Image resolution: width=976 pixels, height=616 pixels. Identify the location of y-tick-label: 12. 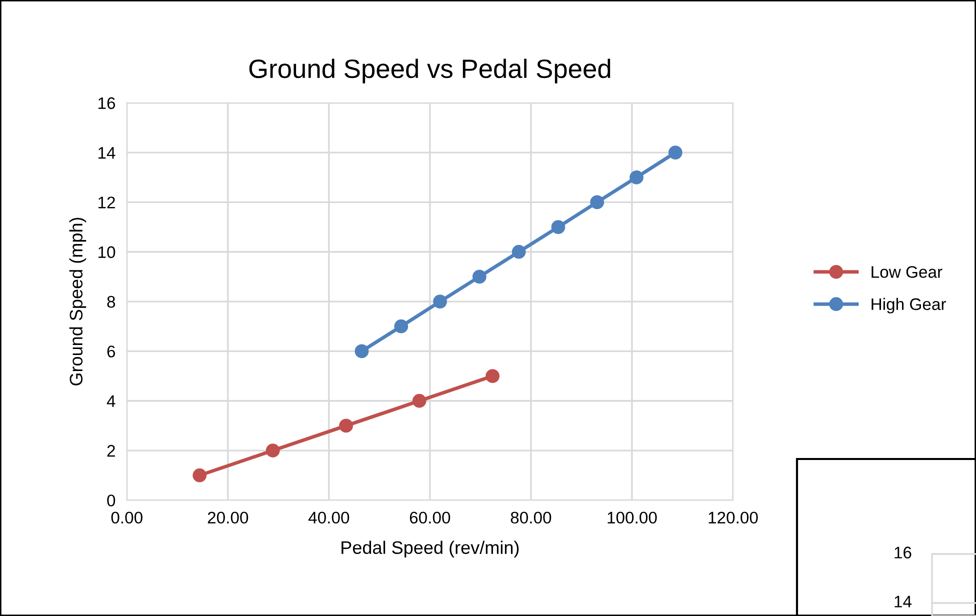
(106, 202).